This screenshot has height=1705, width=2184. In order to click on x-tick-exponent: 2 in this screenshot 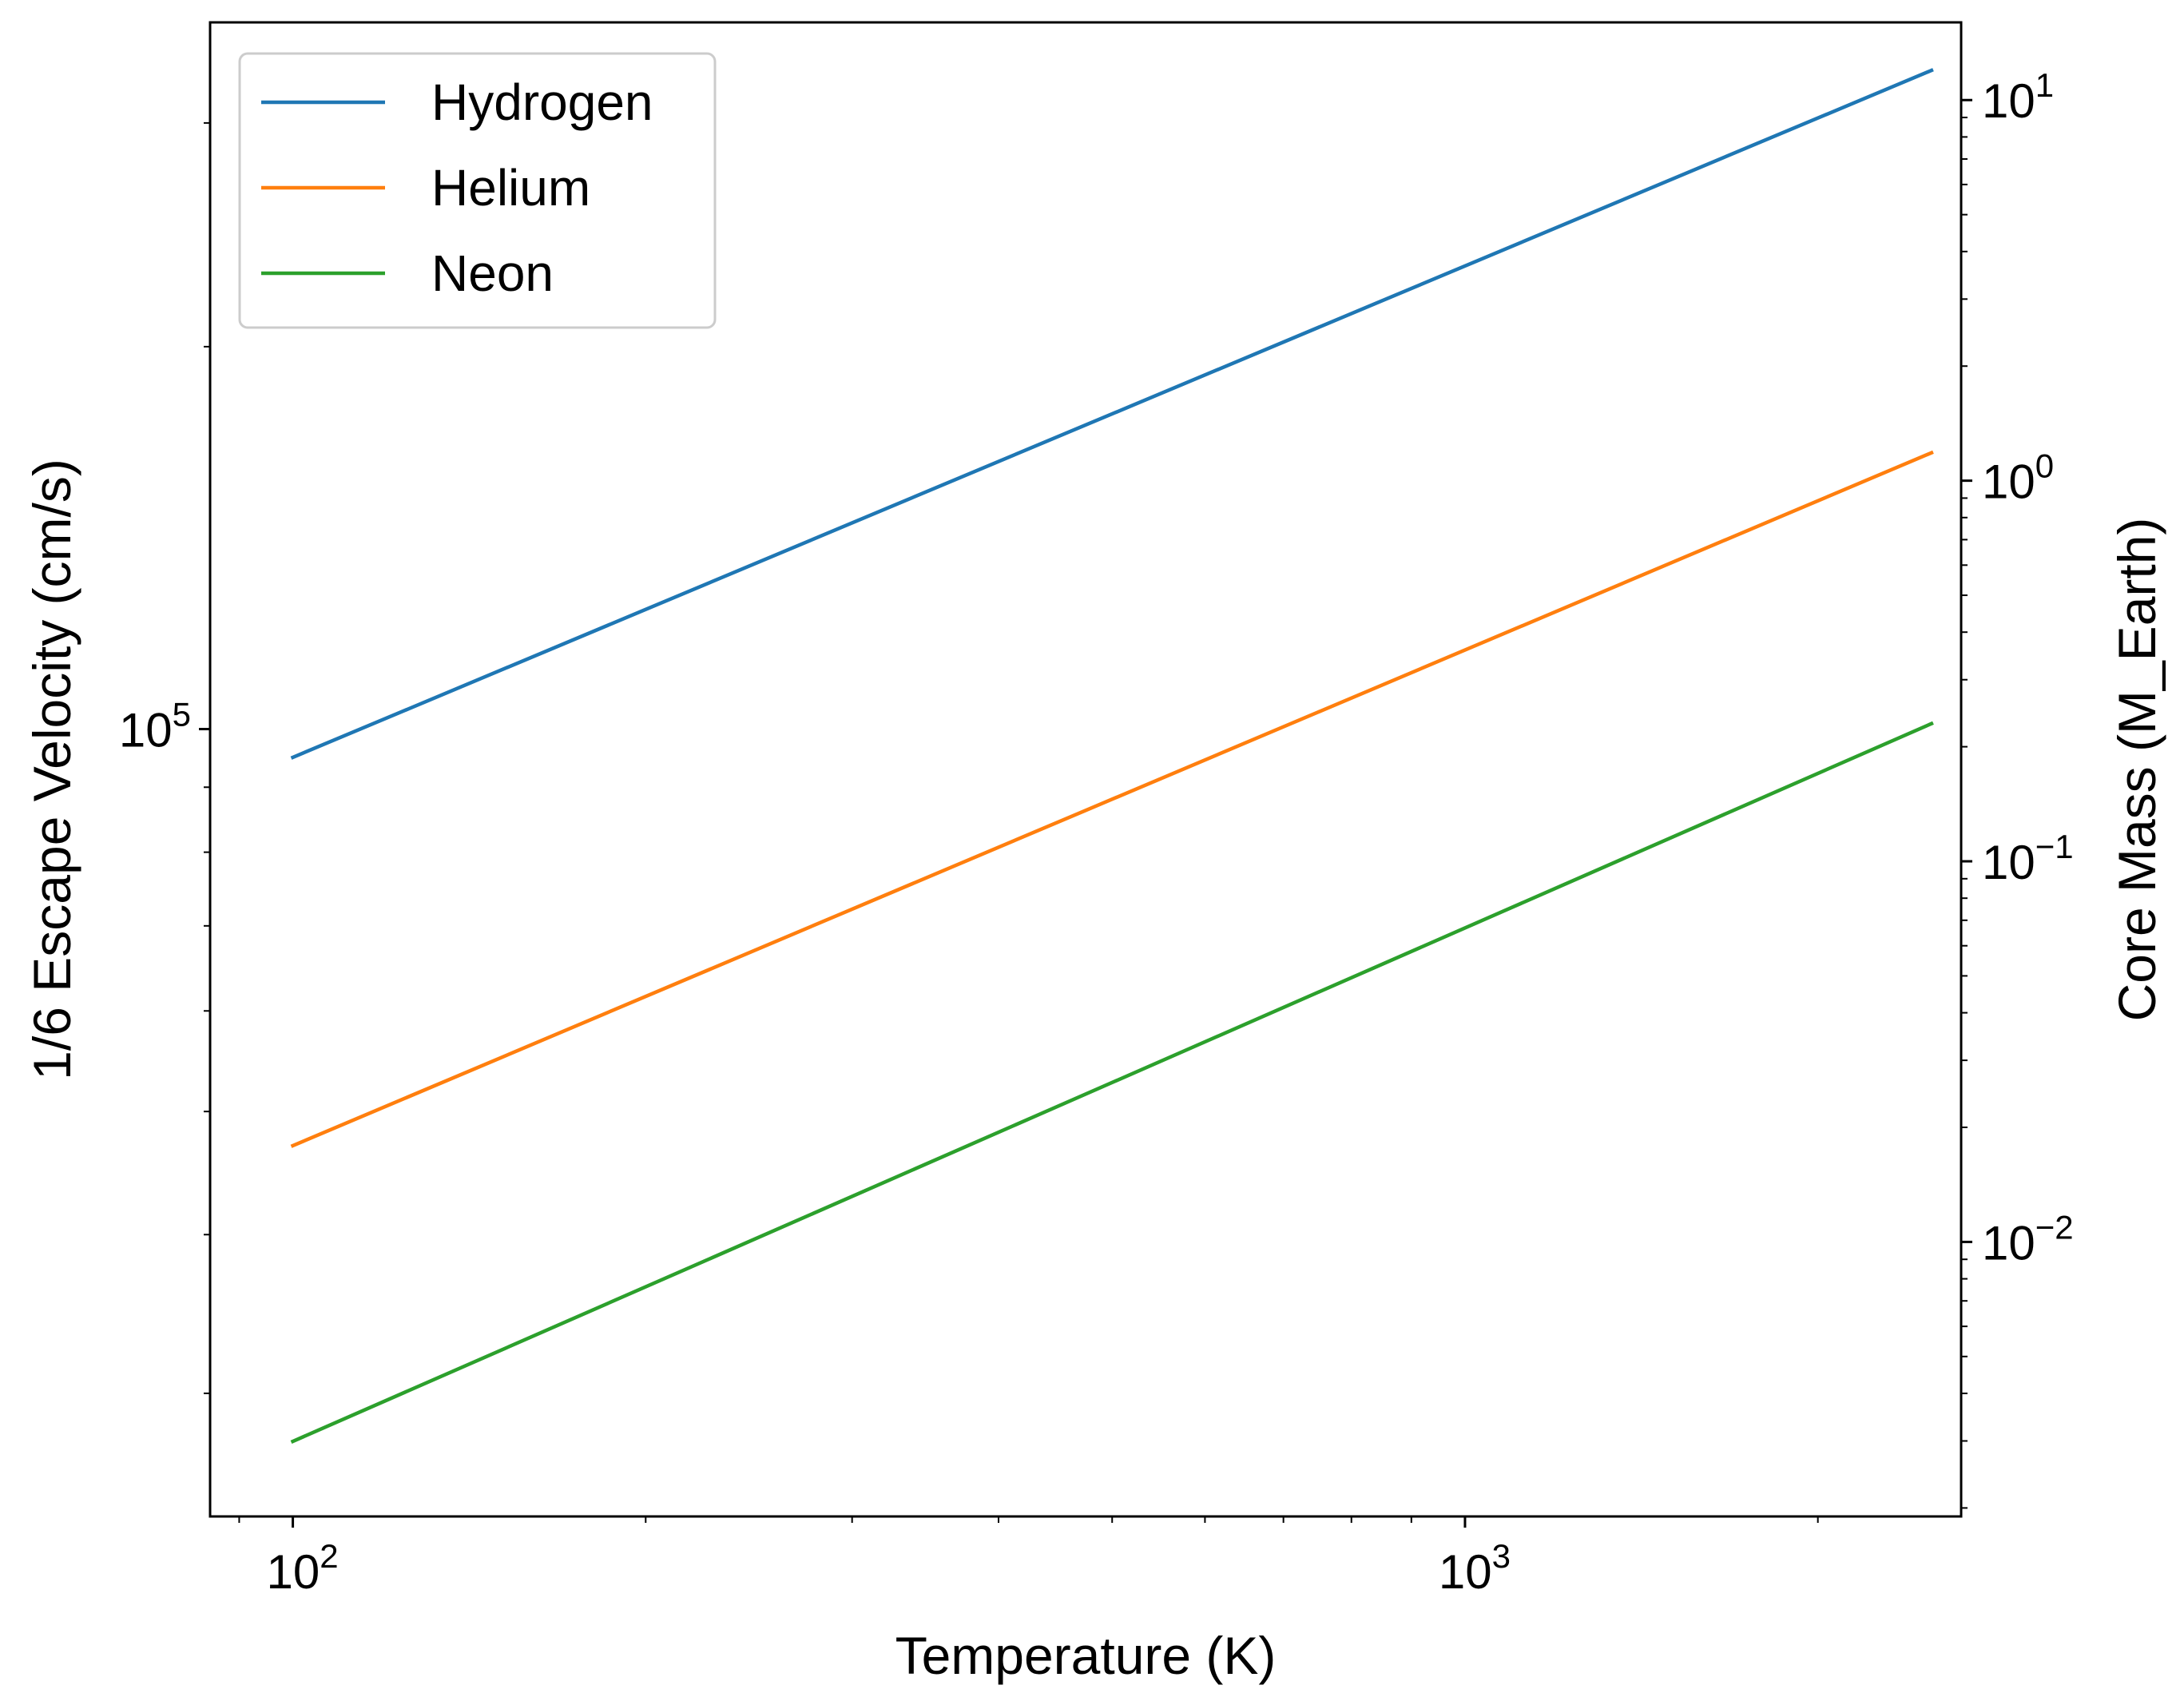, I will do `click(329, 1556)`.